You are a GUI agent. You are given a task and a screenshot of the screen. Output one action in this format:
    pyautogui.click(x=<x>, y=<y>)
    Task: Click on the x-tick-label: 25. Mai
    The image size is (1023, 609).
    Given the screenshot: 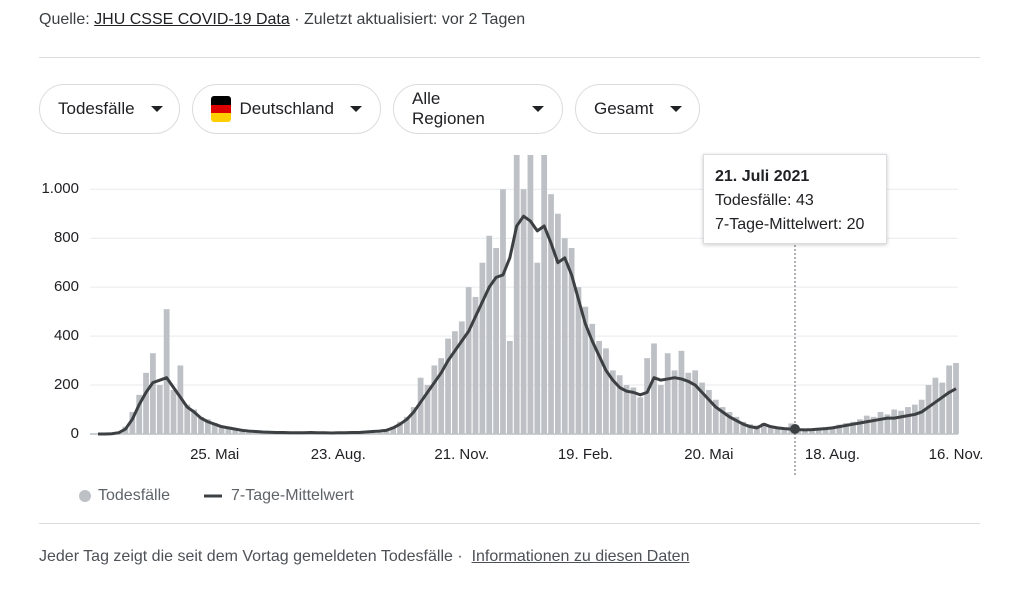 What is the action you would take?
    pyautogui.click(x=214, y=454)
    